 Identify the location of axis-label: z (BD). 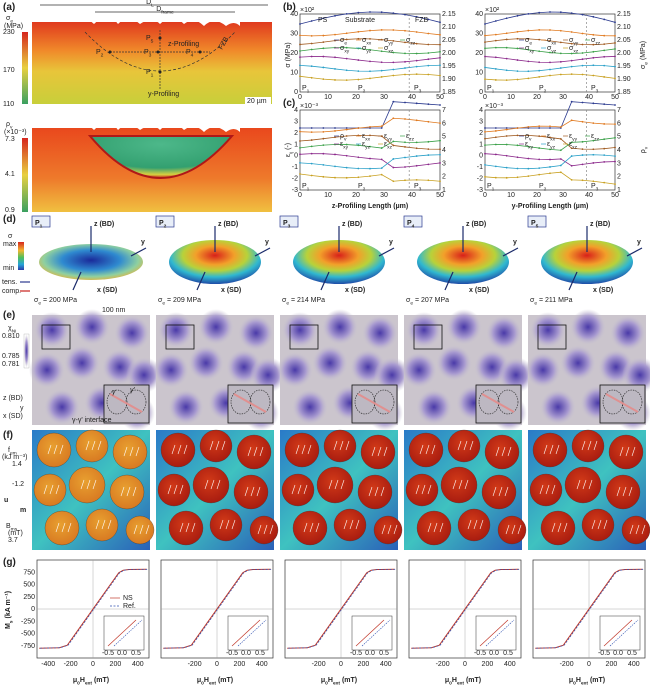
(600, 224).